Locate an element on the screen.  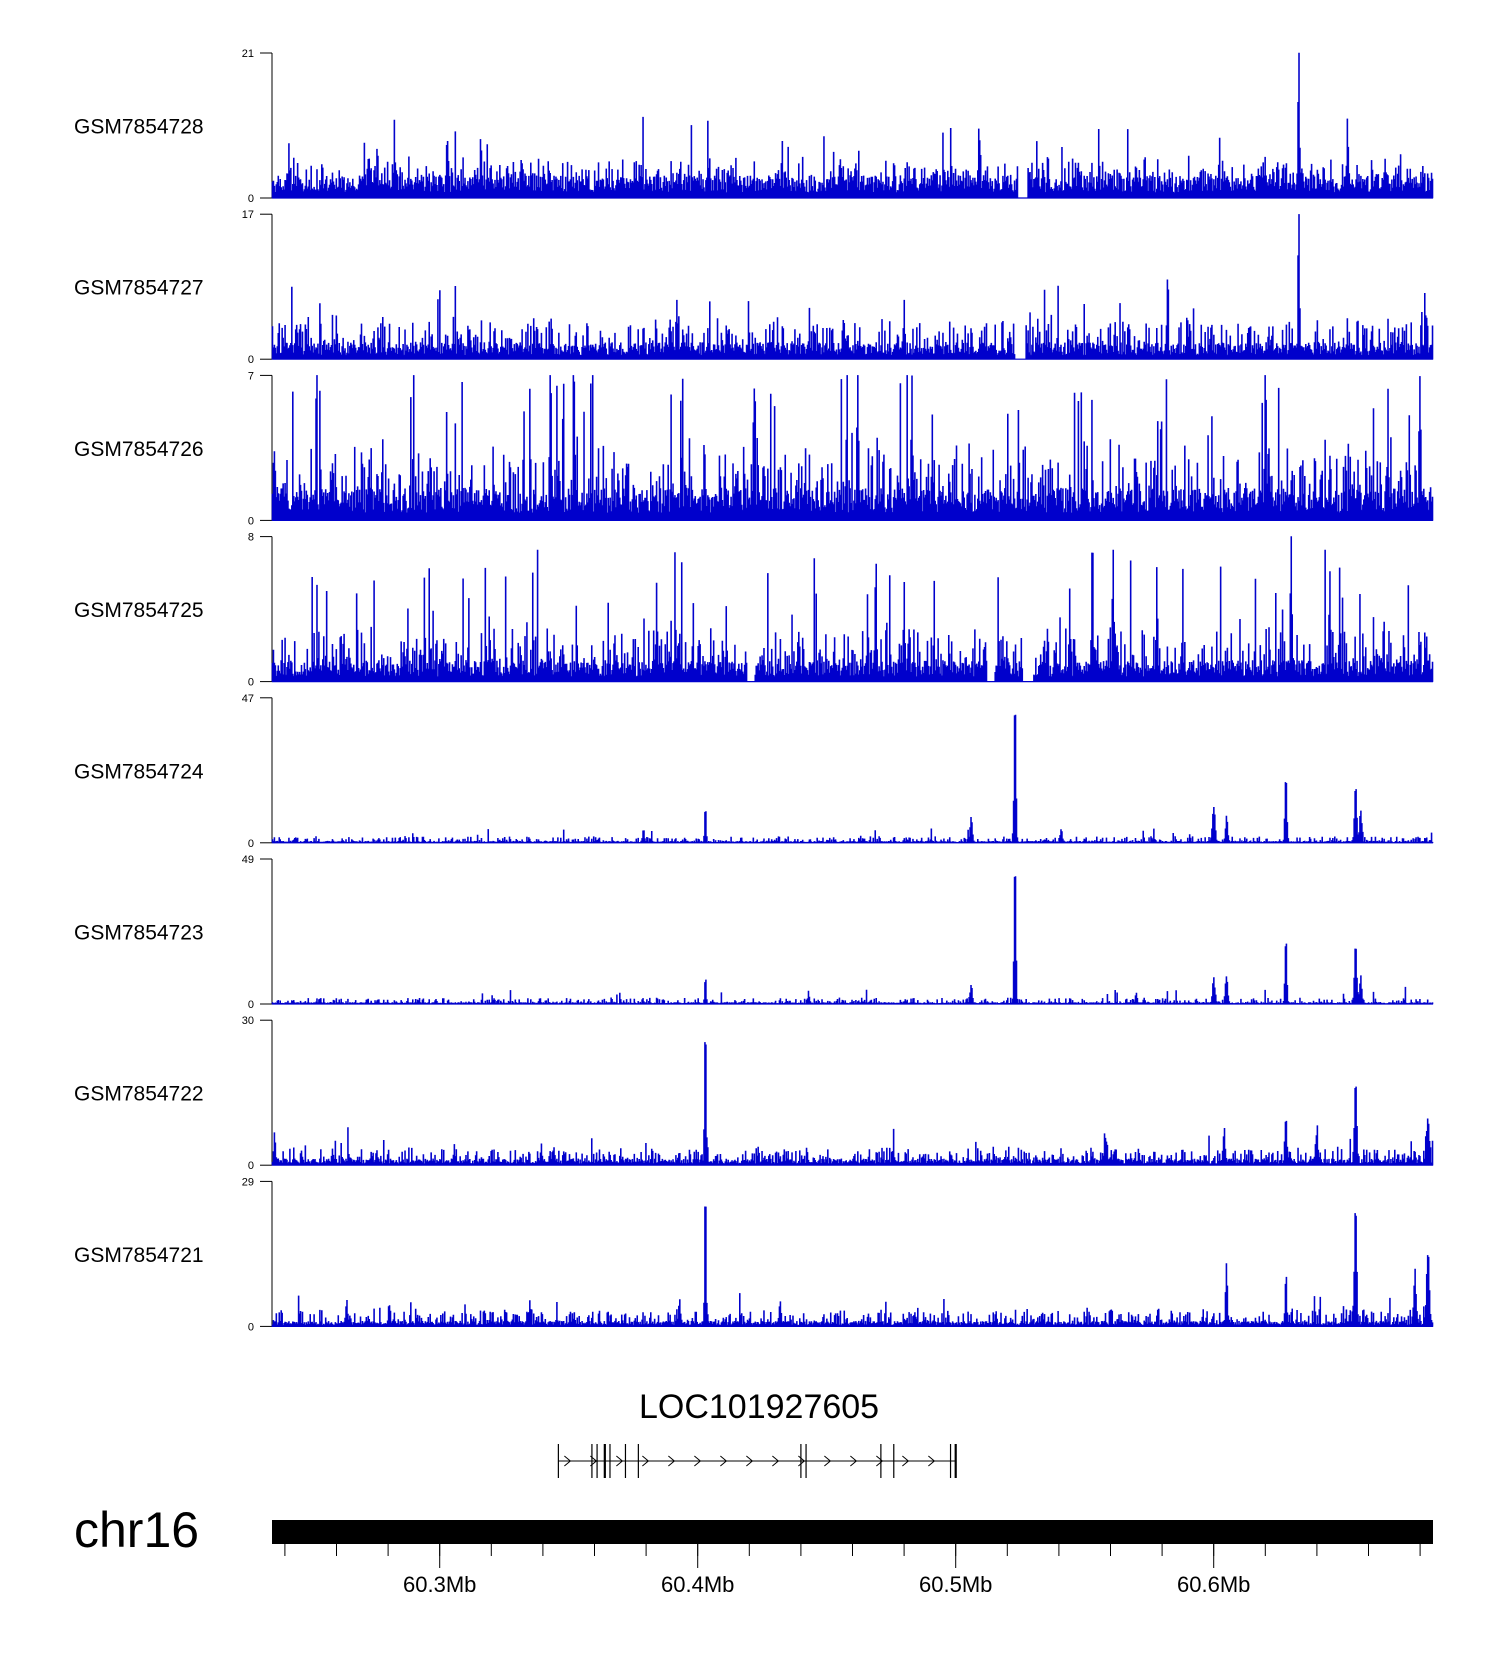
y-axis-max-label: 7 is located at coordinates (251, 376).